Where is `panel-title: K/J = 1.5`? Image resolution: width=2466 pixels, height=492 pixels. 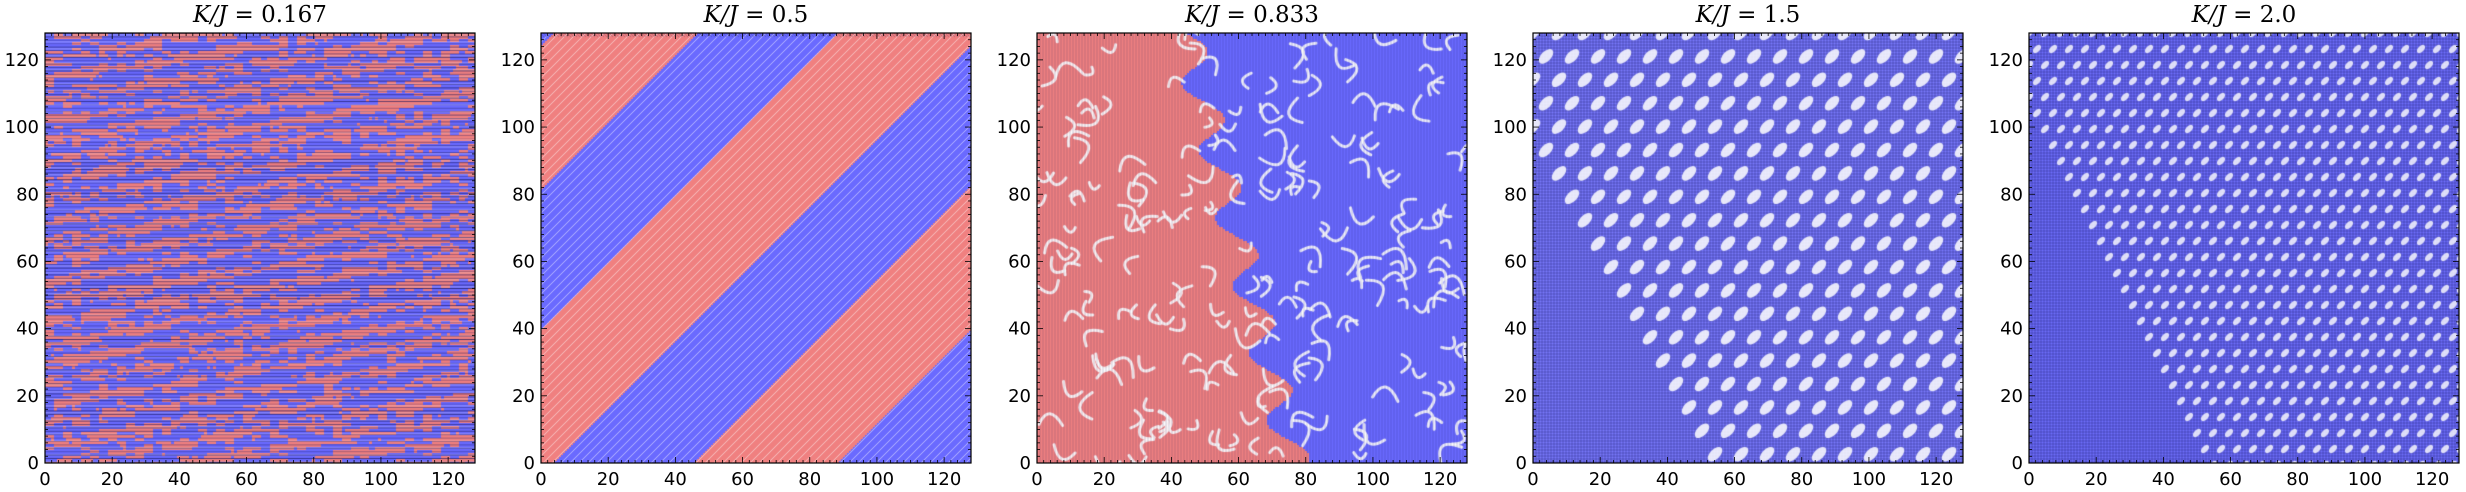
panel-title: K/J = 1.5 is located at coordinates (1748, 15).